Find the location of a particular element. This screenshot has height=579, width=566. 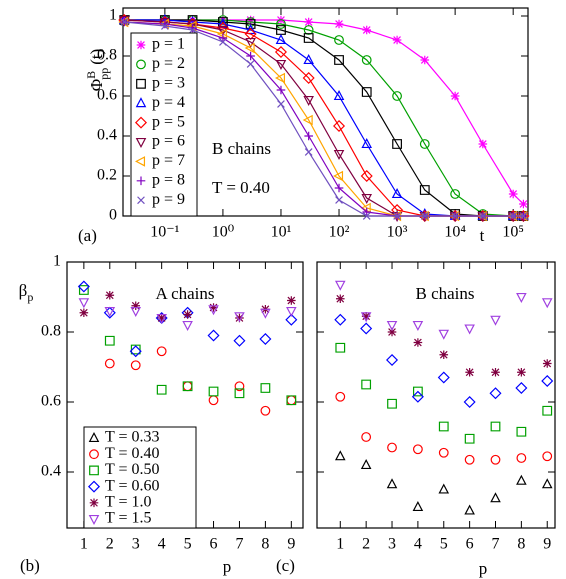

y-tick-label: 0.2 is located at coordinates (107, 175).